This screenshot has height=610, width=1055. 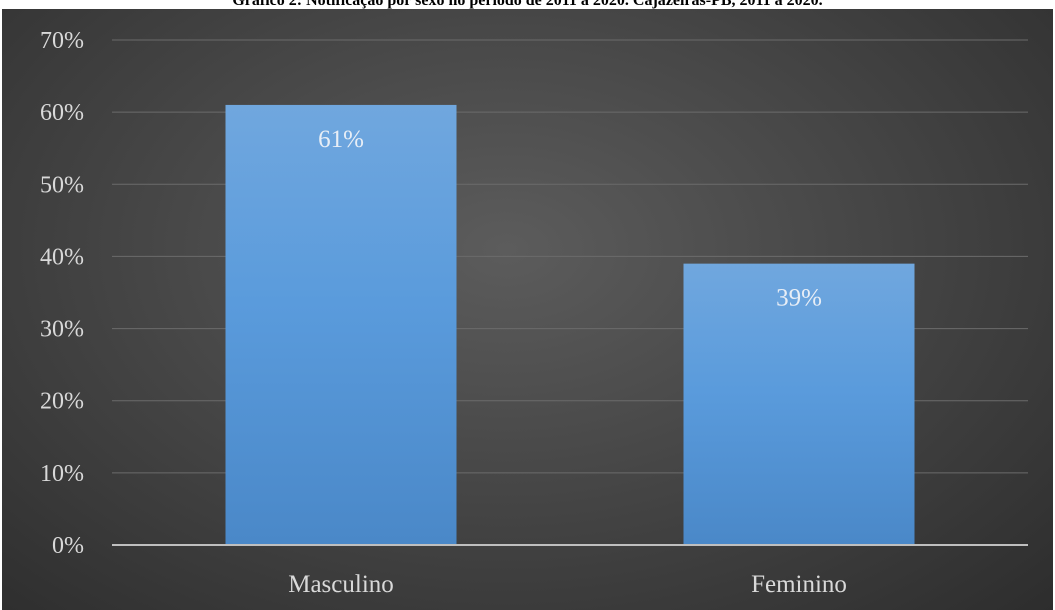 What do you see at coordinates (799, 584) in the screenshot?
I see `x-category-label: Feminino` at bounding box center [799, 584].